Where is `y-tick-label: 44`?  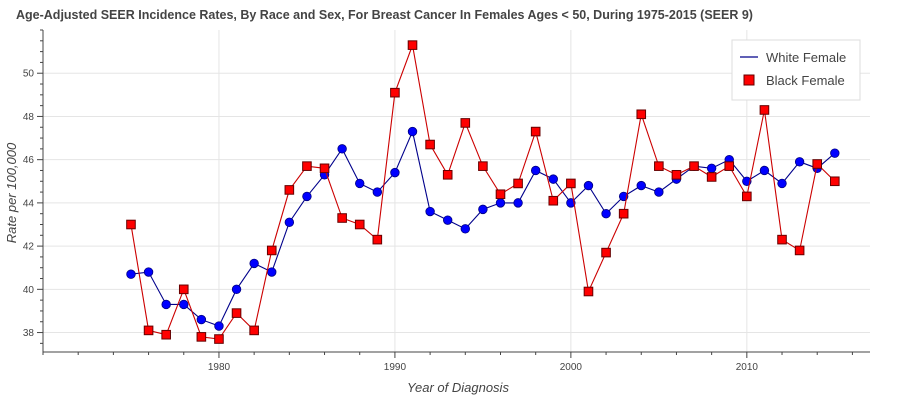
y-tick-label: 44 is located at coordinates (29, 203).